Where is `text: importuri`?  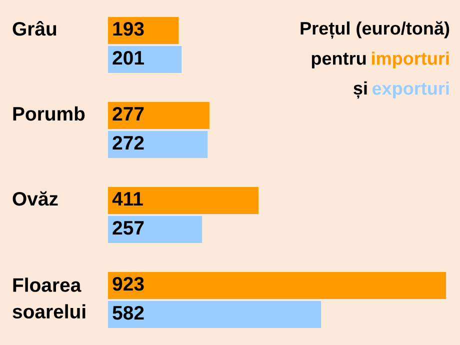 text: importuri is located at coordinates (410, 60).